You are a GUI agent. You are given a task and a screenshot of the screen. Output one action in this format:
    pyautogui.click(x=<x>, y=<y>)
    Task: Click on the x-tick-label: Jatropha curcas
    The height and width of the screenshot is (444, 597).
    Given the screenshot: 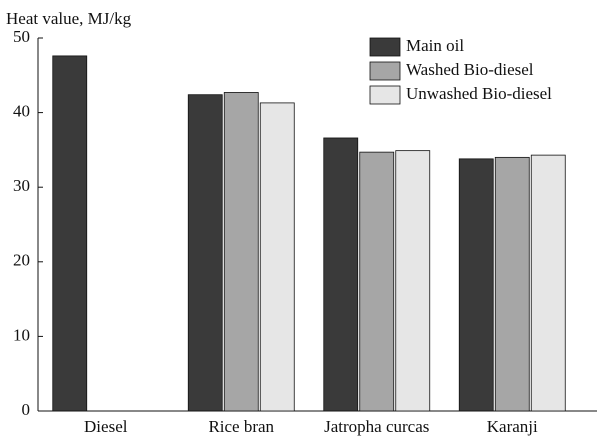 What is the action you would take?
    pyautogui.click(x=376, y=426)
    